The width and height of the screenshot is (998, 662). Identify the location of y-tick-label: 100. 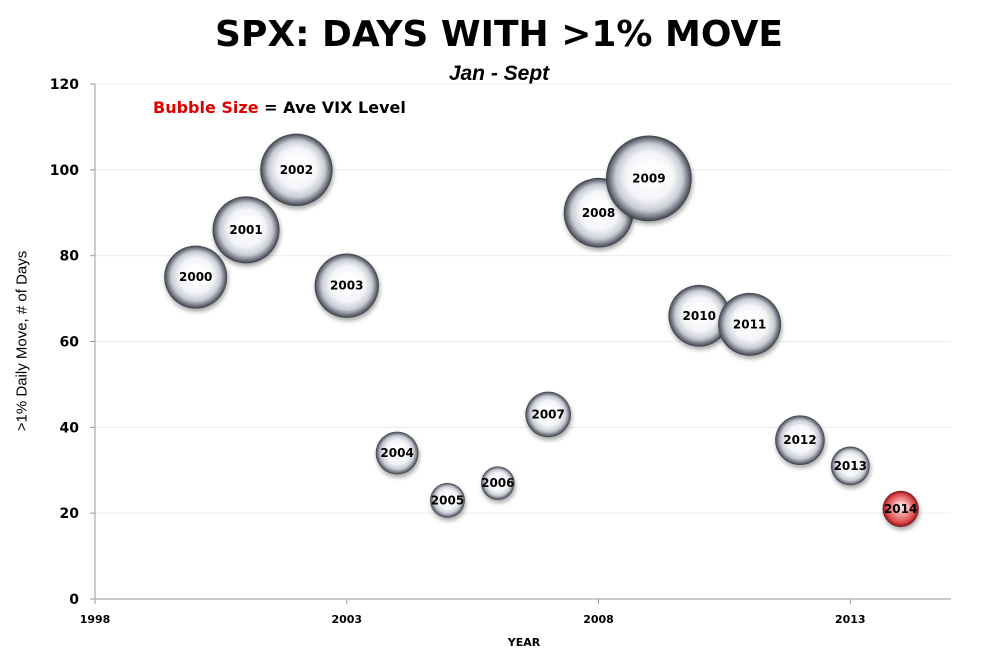
(64, 171).